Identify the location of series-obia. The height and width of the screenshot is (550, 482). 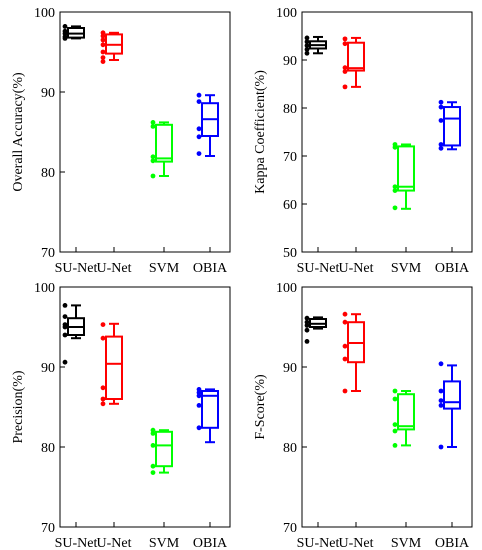
(207, 415).